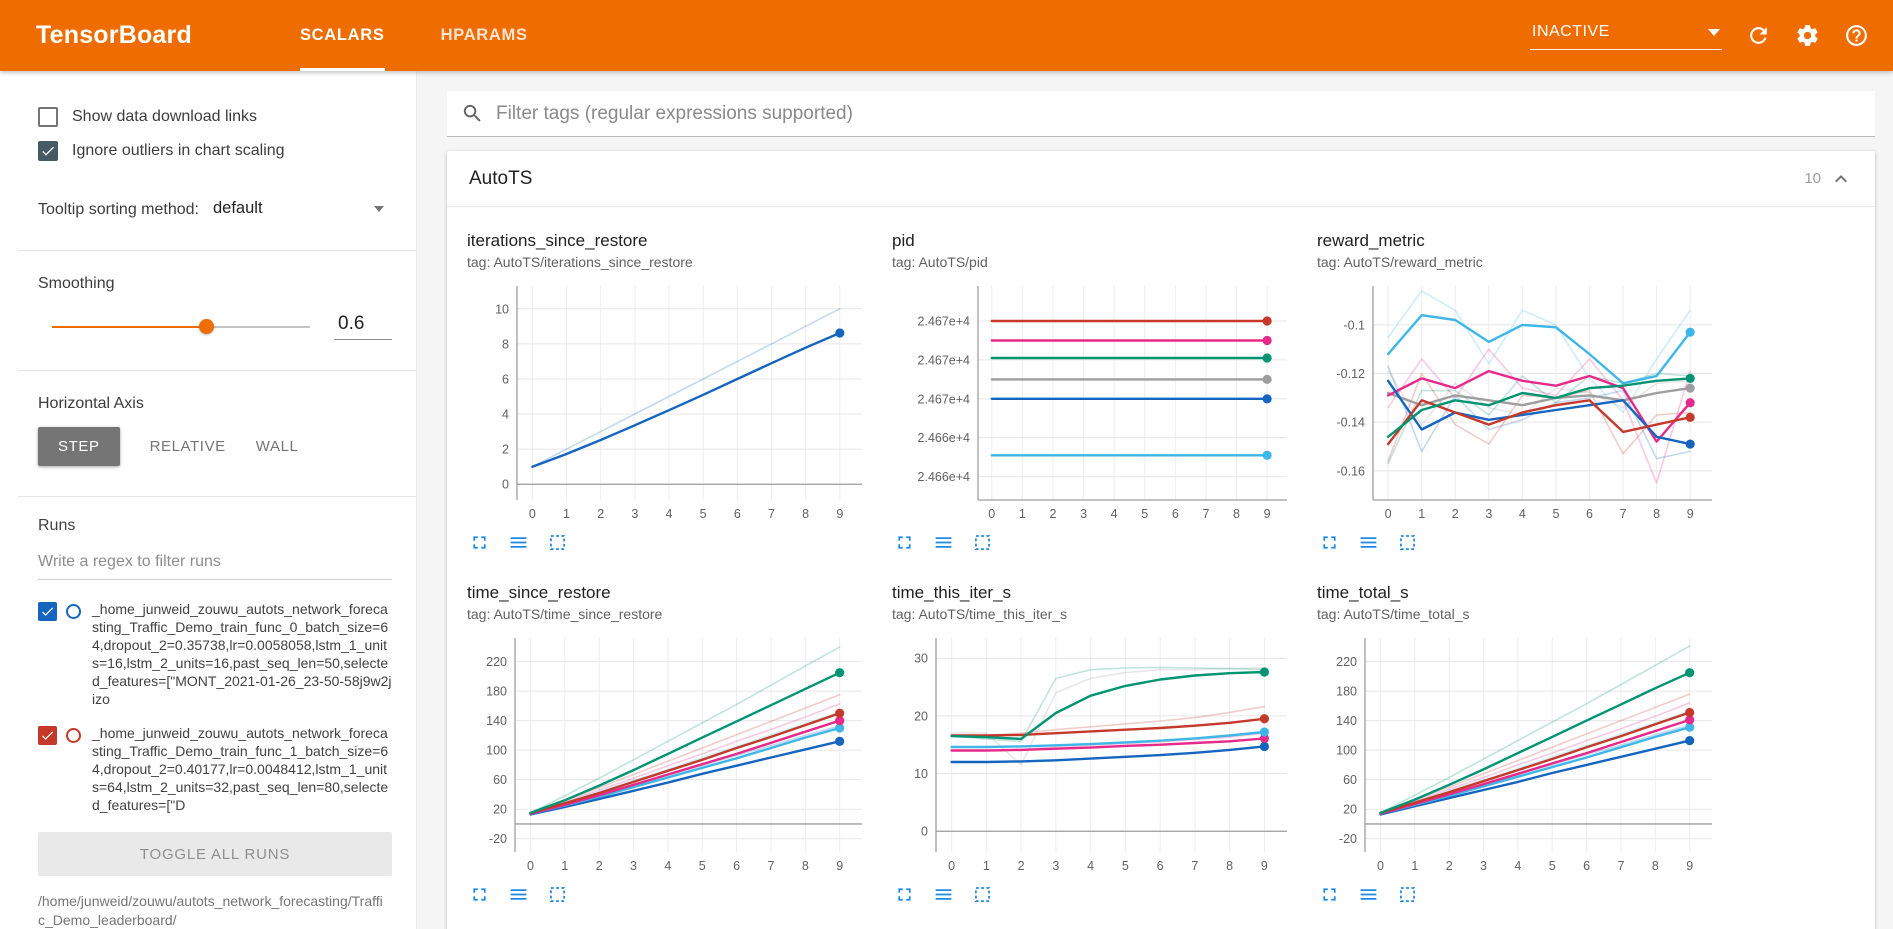  What do you see at coordinates (215, 564) in the screenshot?
I see `runs-filter-input` at bounding box center [215, 564].